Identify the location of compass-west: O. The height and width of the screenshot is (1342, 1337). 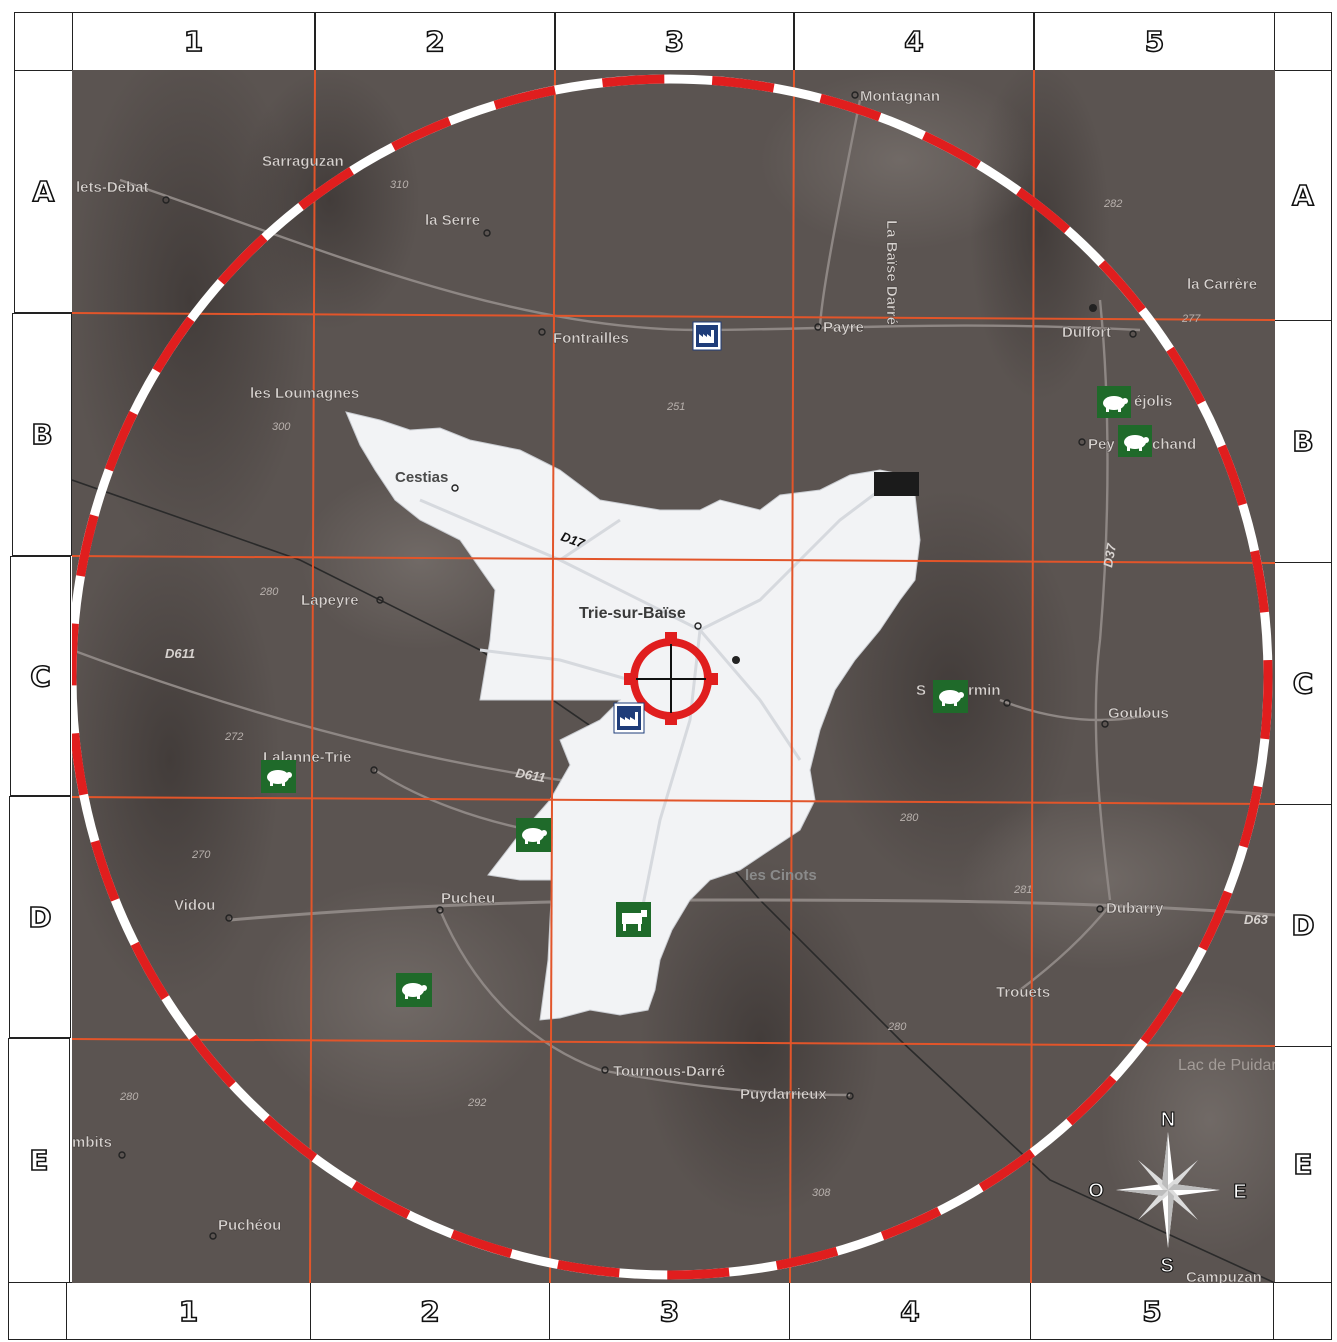
(1096, 1191).